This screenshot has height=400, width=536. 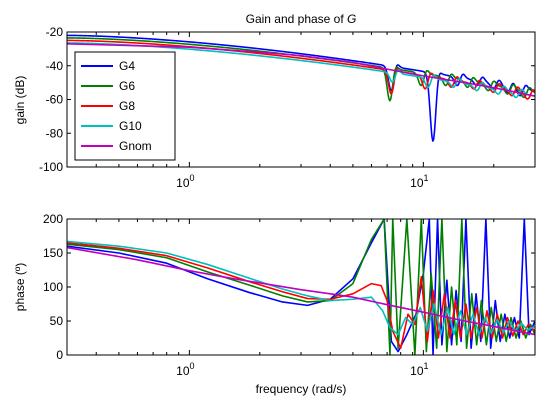 What do you see at coordinates (351, 19) in the screenshot?
I see `chart-title-symbol: G` at bounding box center [351, 19].